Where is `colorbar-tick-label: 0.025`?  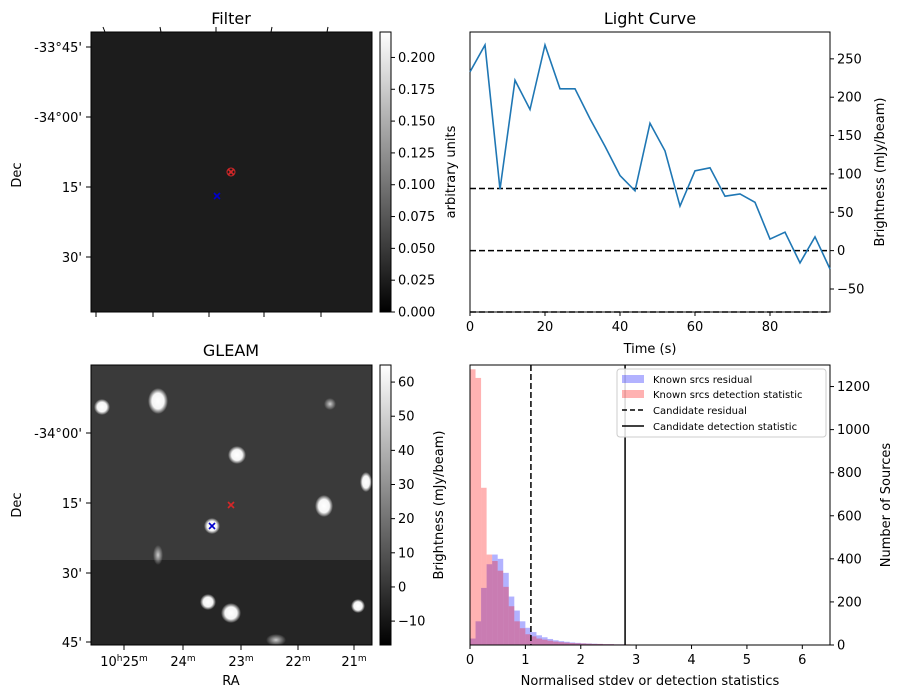 colorbar-tick-label: 0.025 is located at coordinates (416, 281).